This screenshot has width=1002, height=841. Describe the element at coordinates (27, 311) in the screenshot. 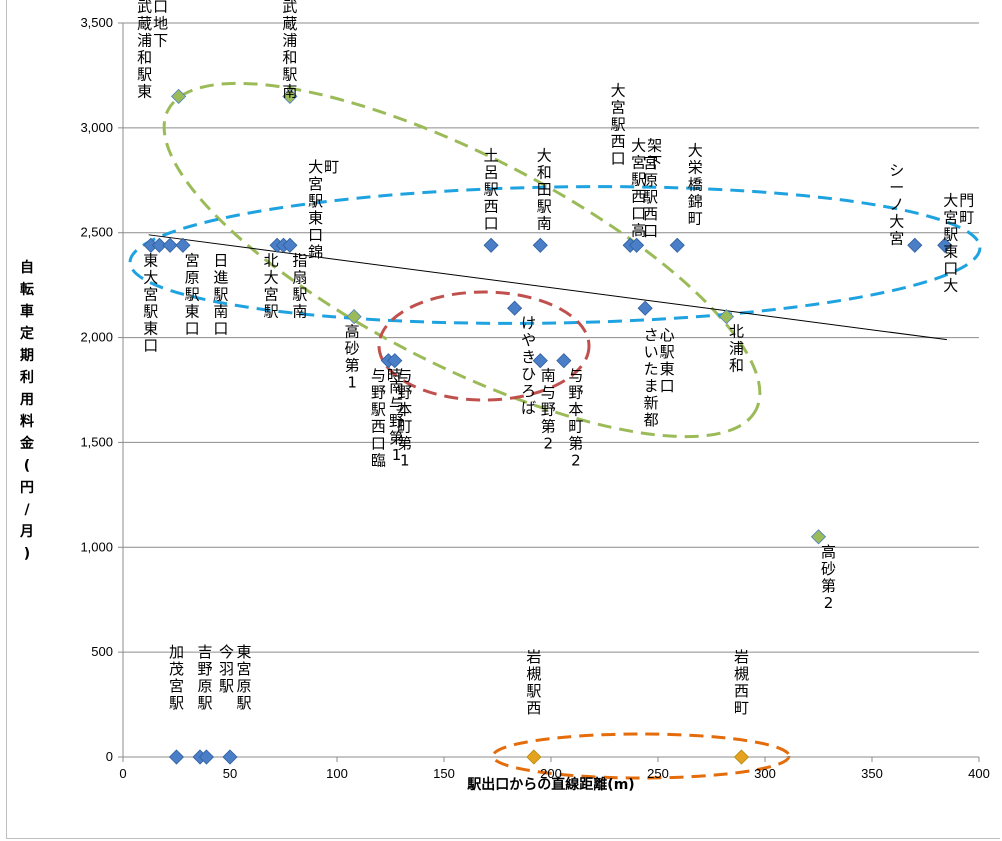

I see `y-axis-title-char: 車` at that location.